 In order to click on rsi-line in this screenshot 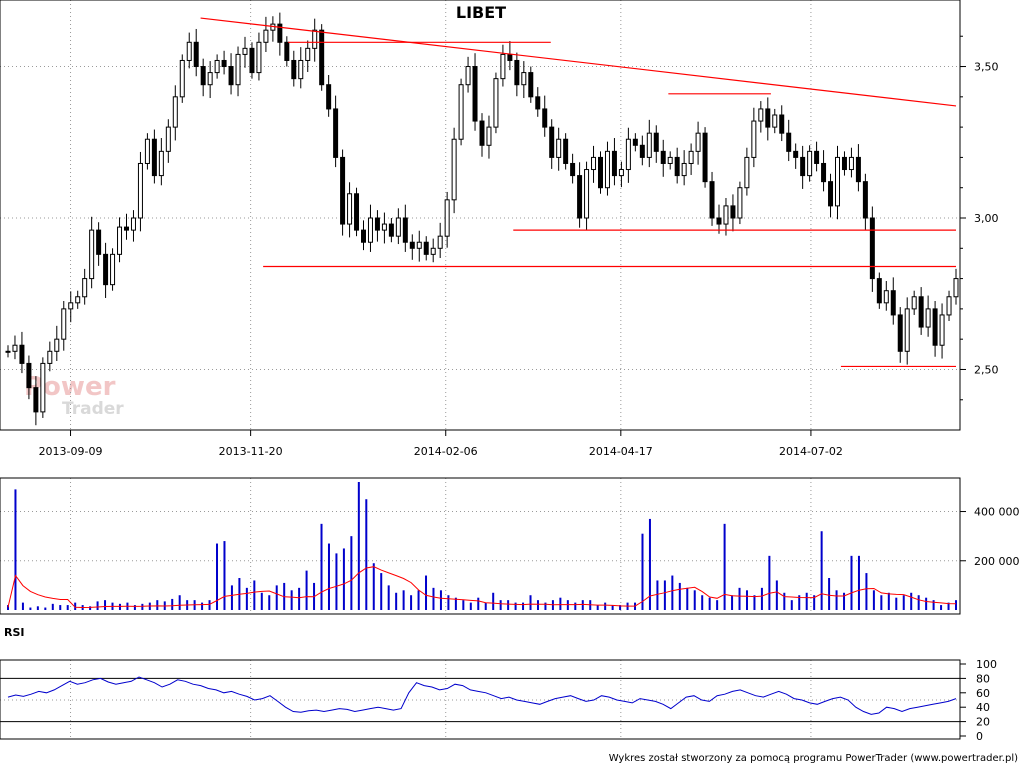, I will do `click(482, 695)`.